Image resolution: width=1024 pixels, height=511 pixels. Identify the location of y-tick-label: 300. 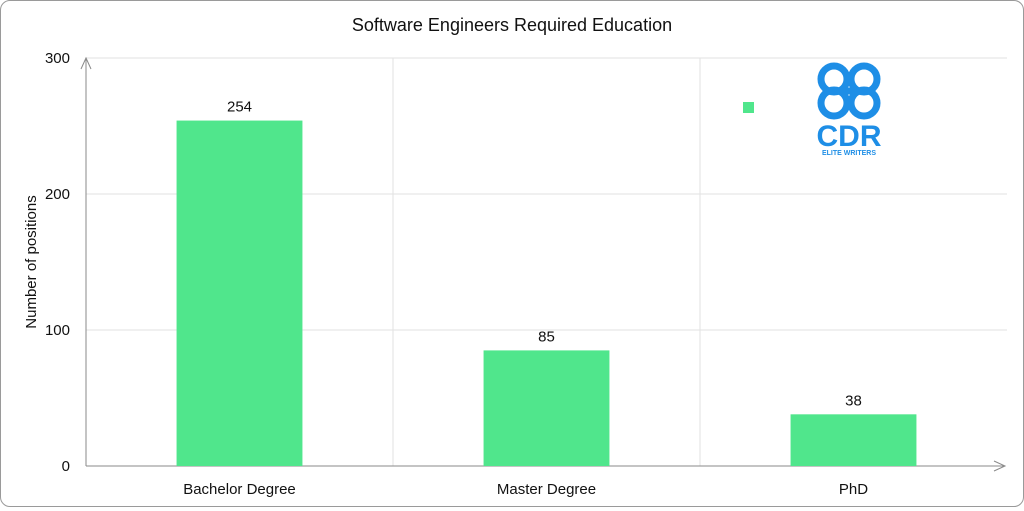
(57, 58).